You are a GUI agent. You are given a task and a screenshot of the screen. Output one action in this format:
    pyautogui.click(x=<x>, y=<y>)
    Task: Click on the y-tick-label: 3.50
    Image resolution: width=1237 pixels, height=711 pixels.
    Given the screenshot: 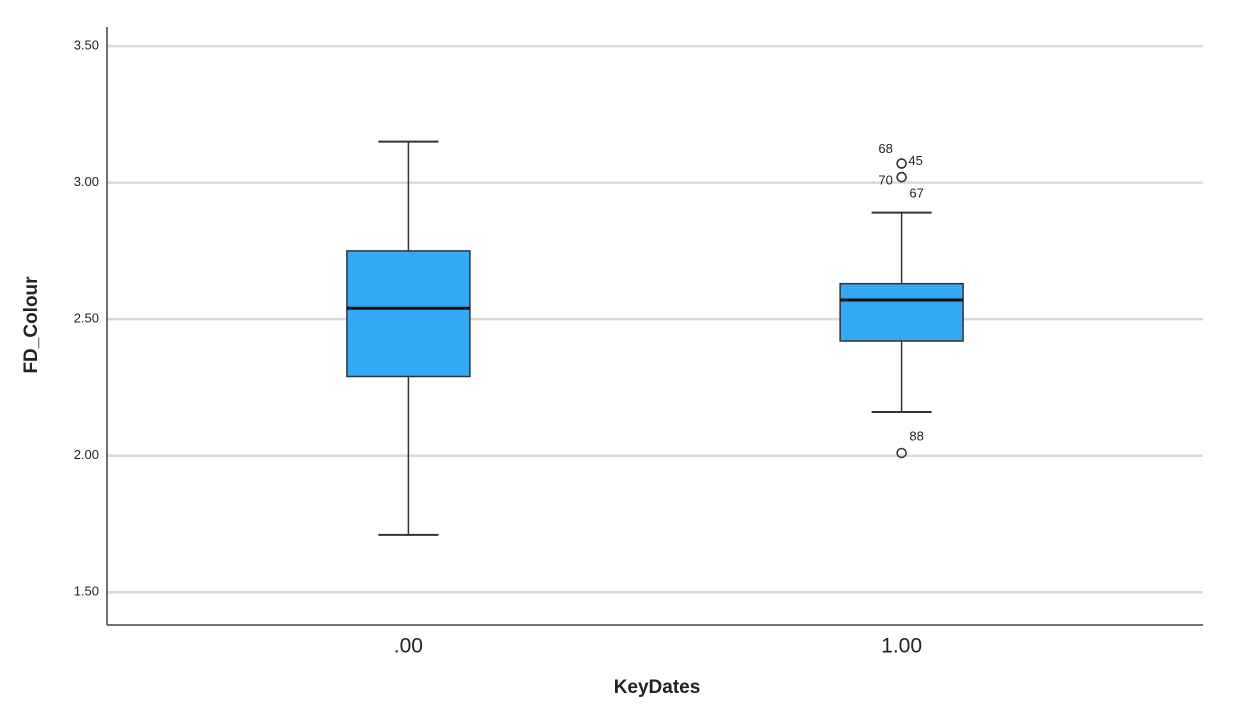 What is the action you would take?
    pyautogui.click(x=86, y=45)
    